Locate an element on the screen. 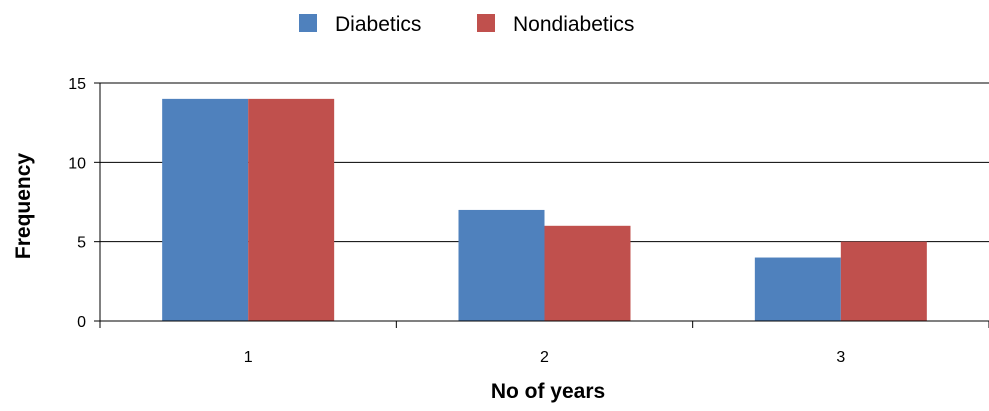 This screenshot has height=411, width=989. y-tick-label: 5 is located at coordinates (81, 243).